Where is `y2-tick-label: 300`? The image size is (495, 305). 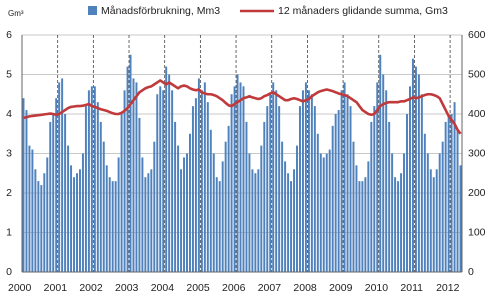 y2-tick-label: 300 is located at coordinates (477, 153).